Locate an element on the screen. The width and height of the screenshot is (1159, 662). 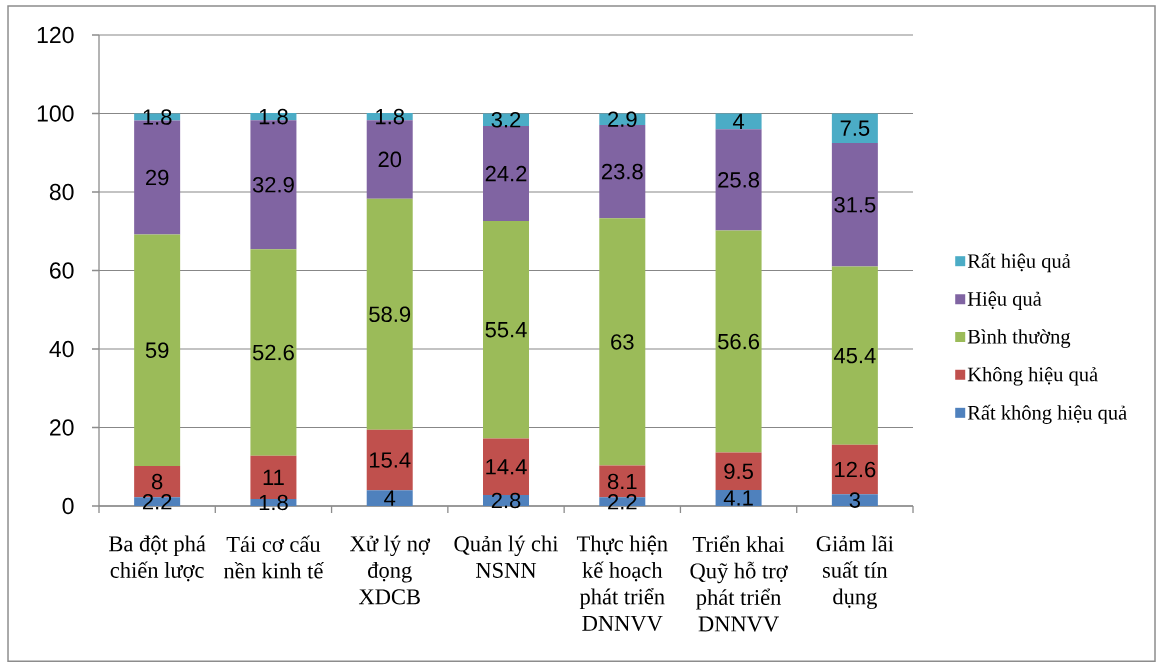
x-tick-label: Xử lý nợ đọng XDCB is located at coordinates (390, 570).